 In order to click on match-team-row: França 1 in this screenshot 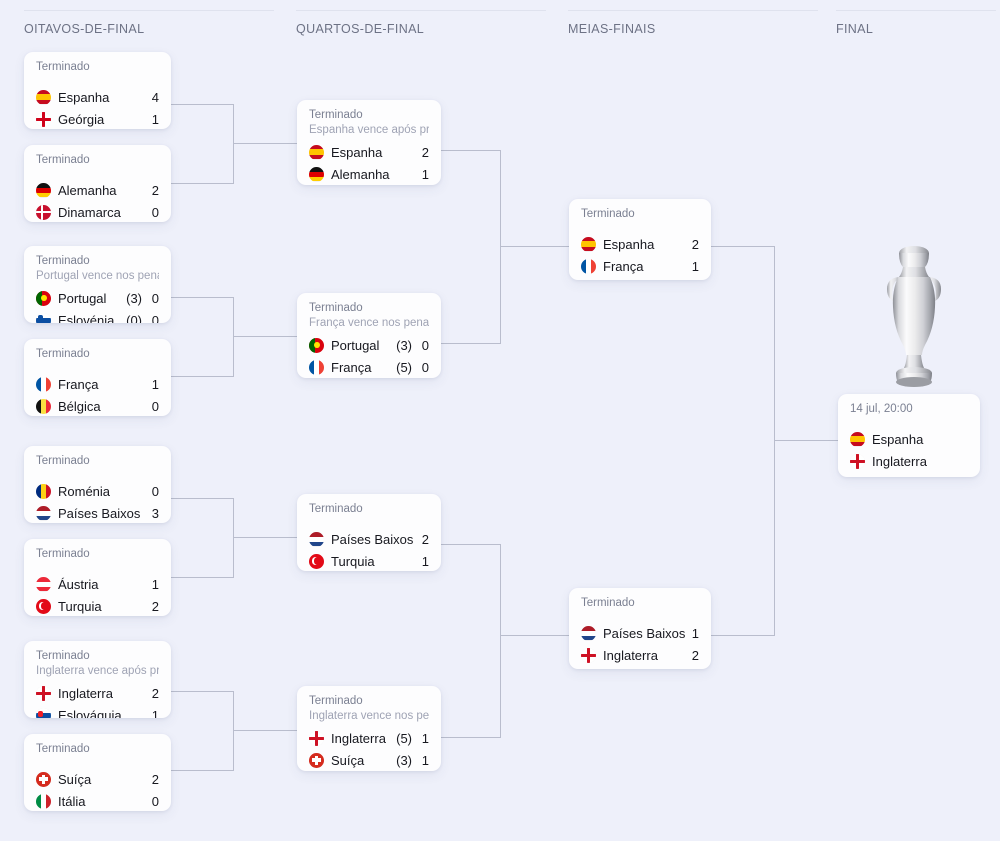, I will do `click(97, 384)`.